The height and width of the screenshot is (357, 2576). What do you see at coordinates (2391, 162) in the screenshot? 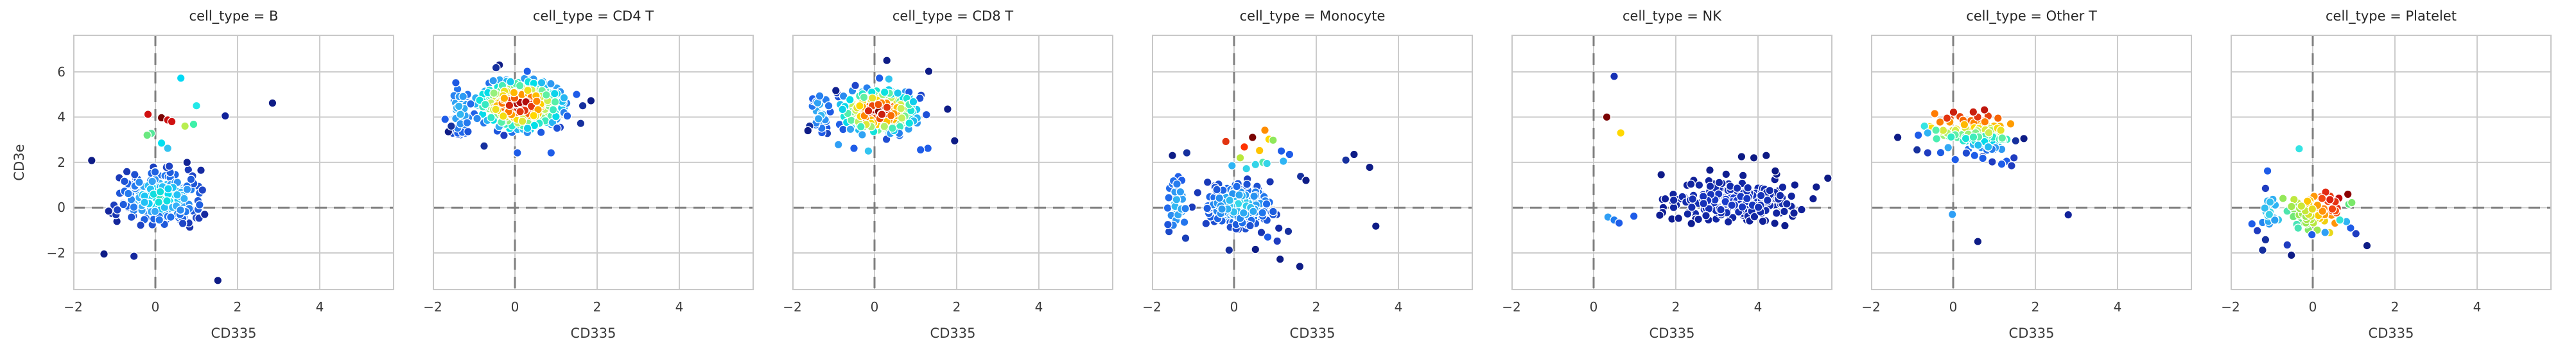
I see `scatter-plot-platelet` at bounding box center [2391, 162].